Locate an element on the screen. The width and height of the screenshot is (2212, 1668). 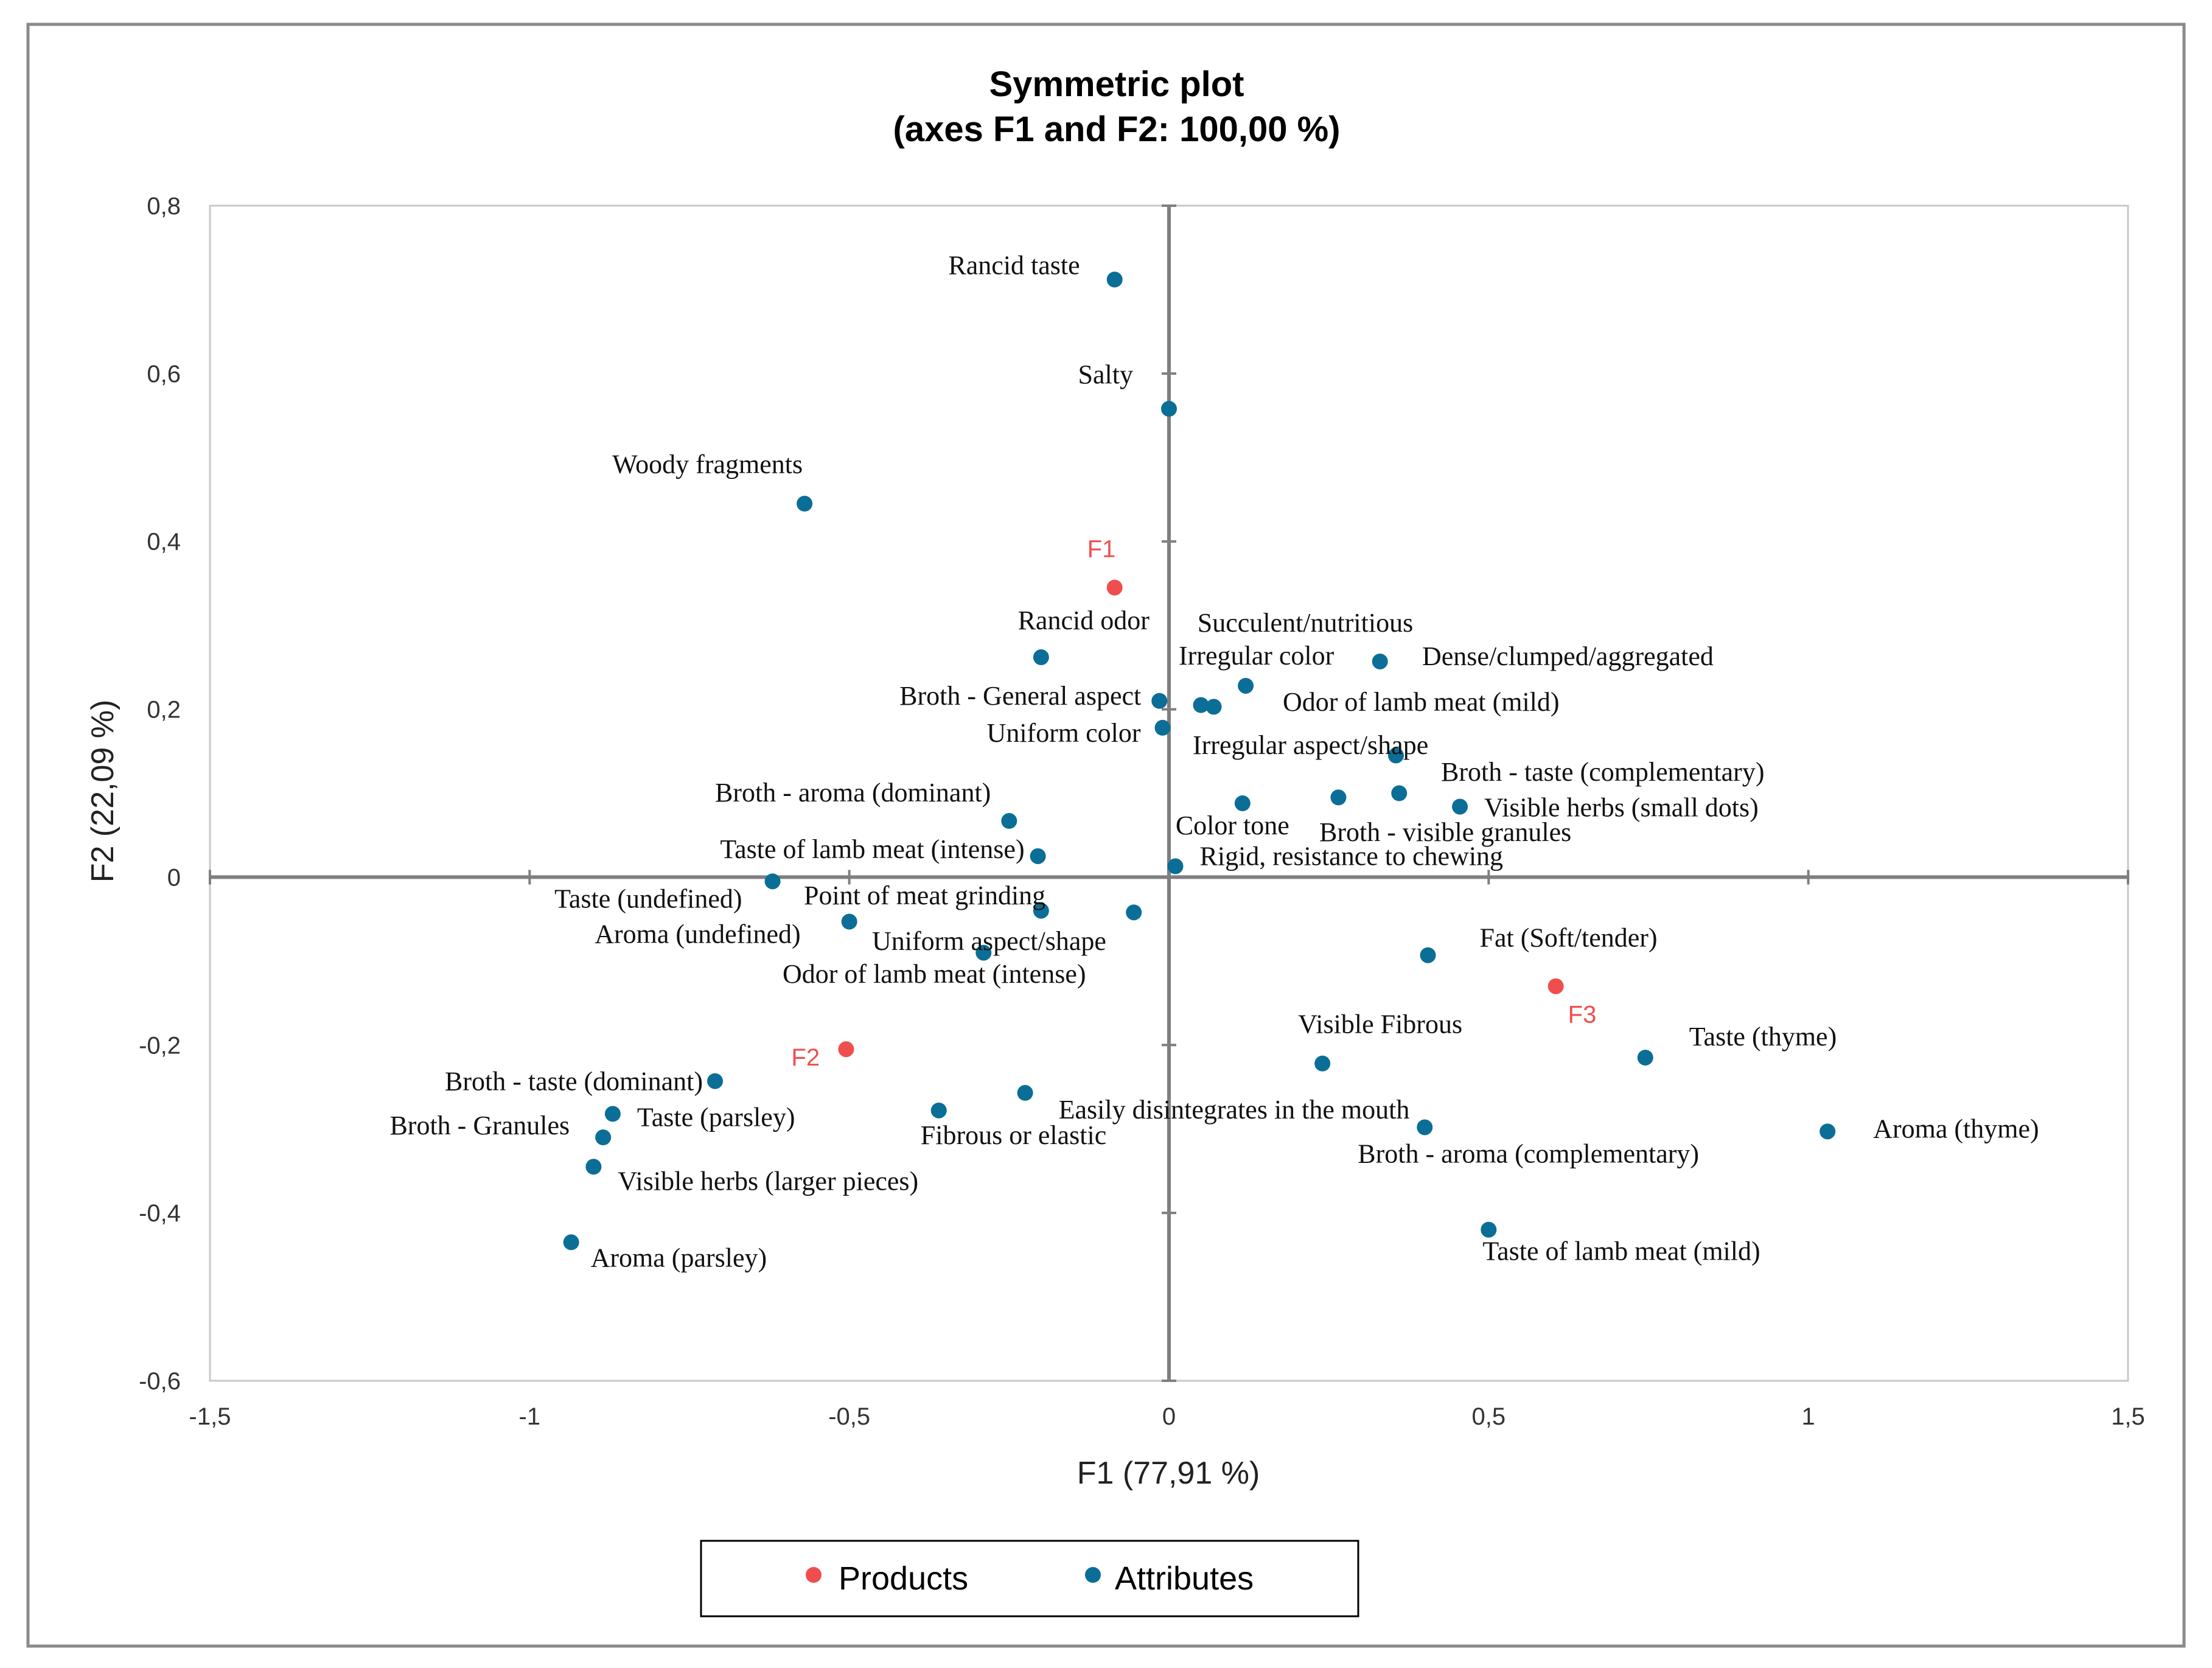
attribute-point-color-tone is located at coordinates (1242, 803).